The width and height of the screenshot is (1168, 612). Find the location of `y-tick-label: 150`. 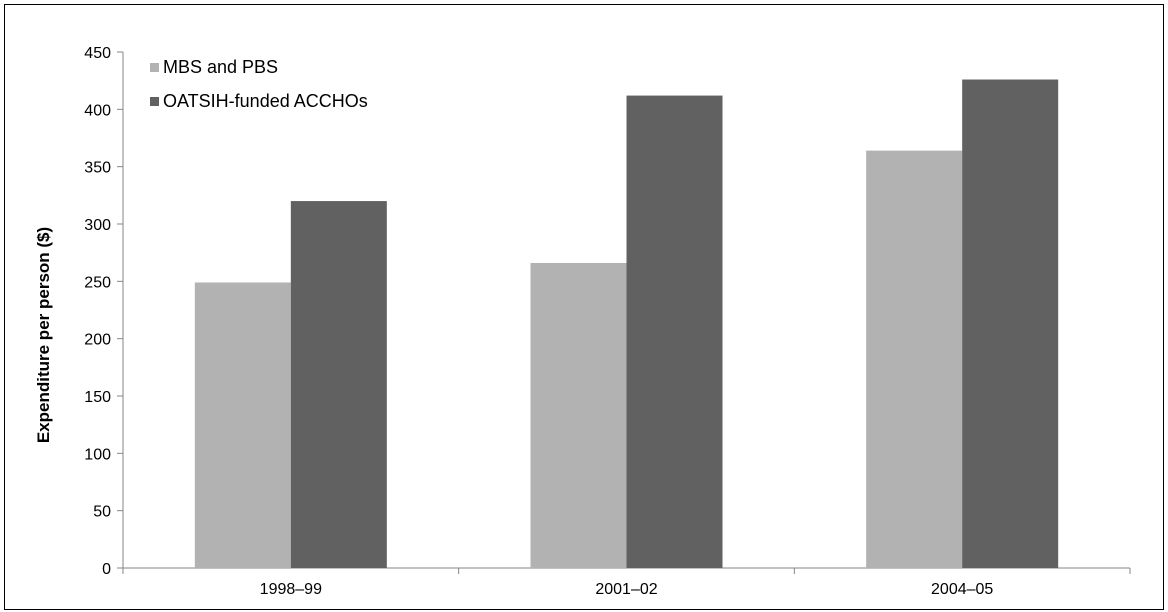

y-tick-label: 150 is located at coordinates (97, 397).